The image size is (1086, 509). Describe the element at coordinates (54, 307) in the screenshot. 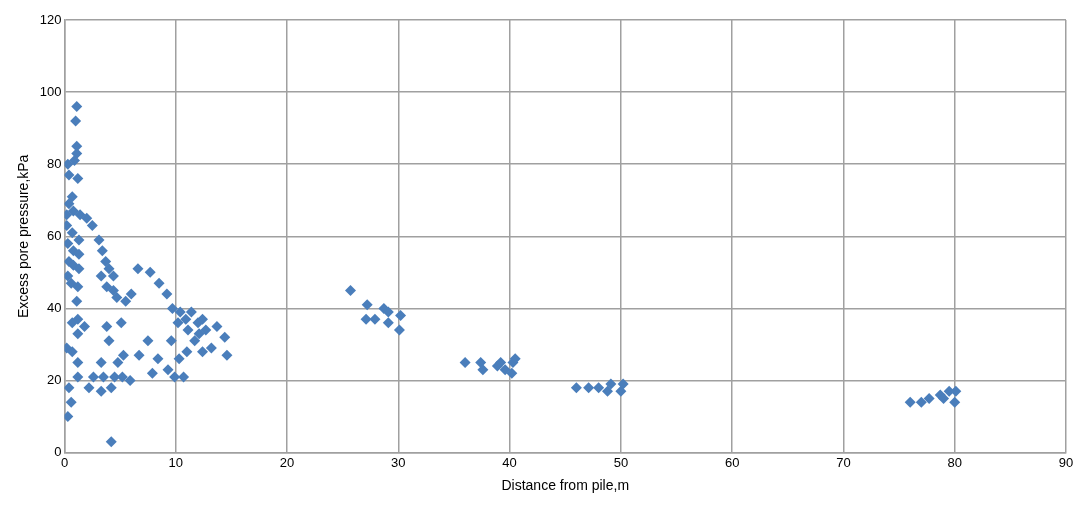

I see `y-tick-label: 40` at that location.